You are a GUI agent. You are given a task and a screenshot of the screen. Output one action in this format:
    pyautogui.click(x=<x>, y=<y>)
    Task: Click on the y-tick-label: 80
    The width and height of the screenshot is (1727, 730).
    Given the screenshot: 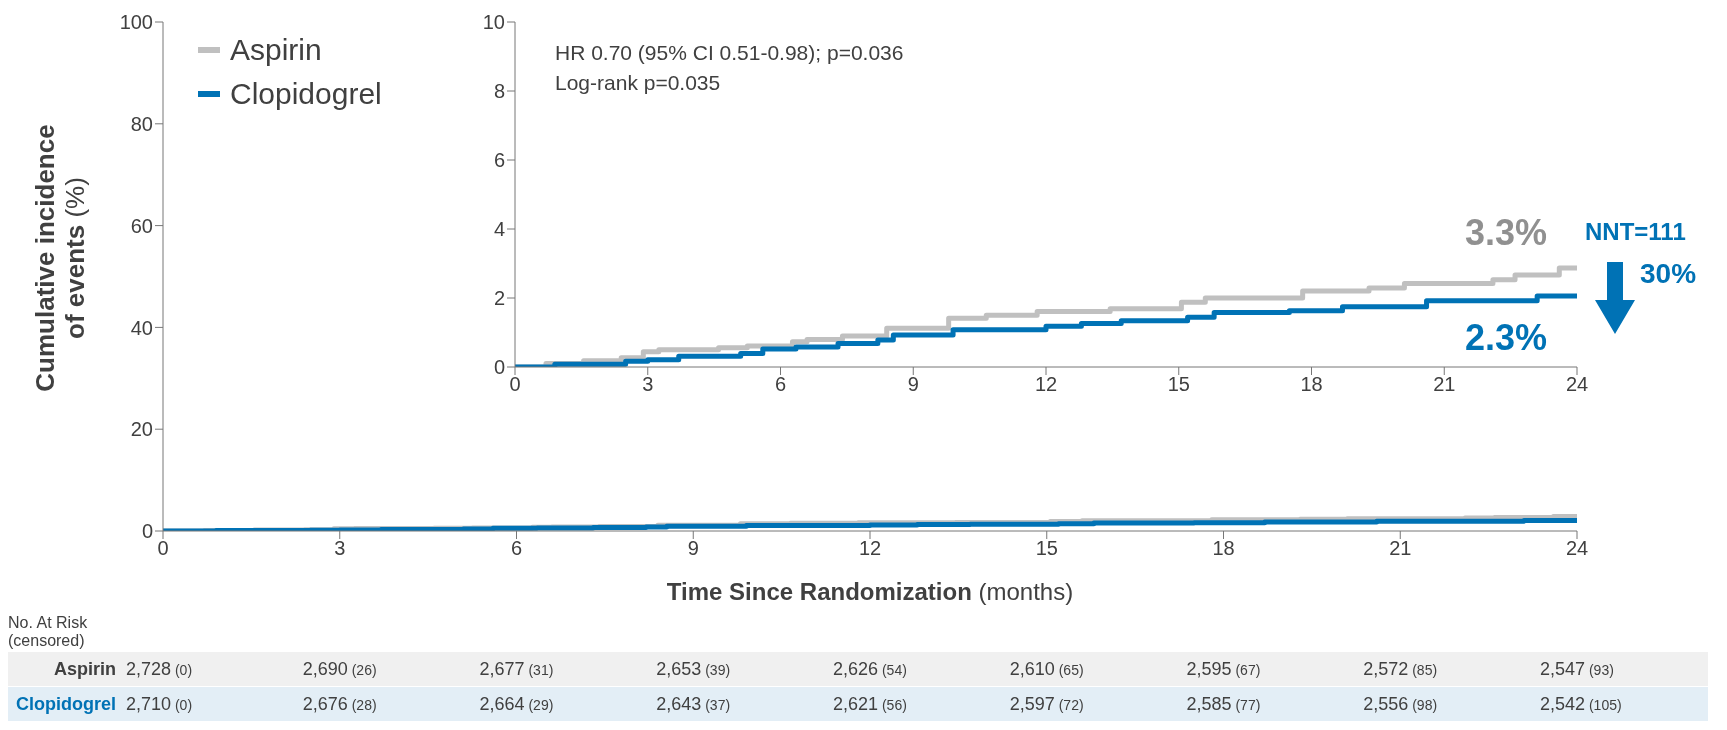 What is the action you would take?
    pyautogui.click(x=141, y=123)
    